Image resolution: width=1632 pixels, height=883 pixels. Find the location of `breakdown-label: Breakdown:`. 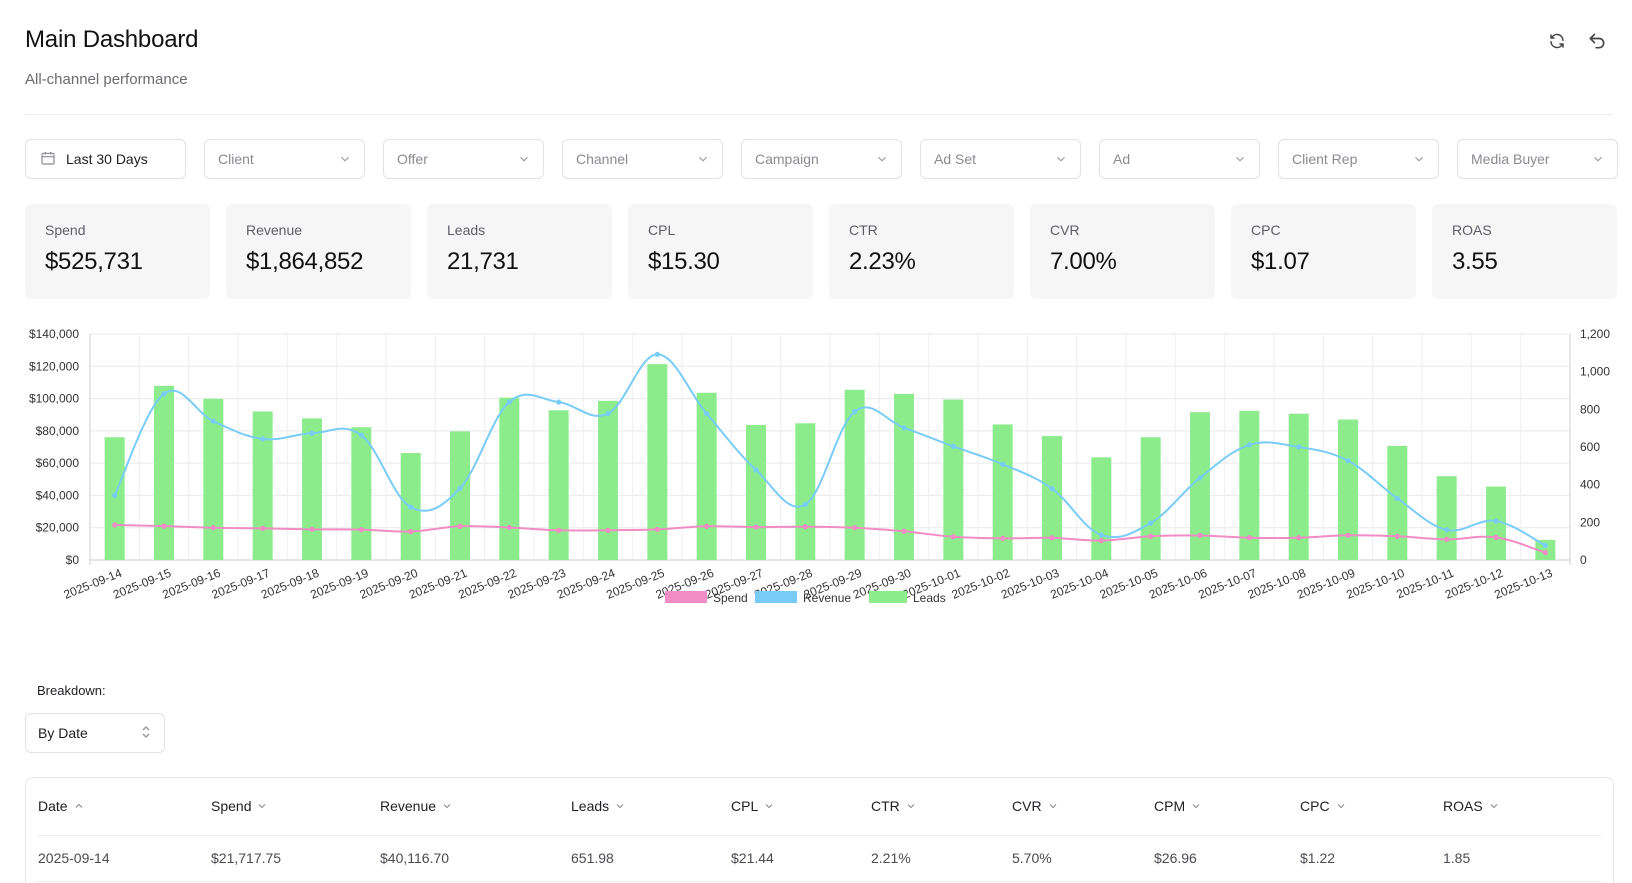

breakdown-label: Breakdown: is located at coordinates (71, 690).